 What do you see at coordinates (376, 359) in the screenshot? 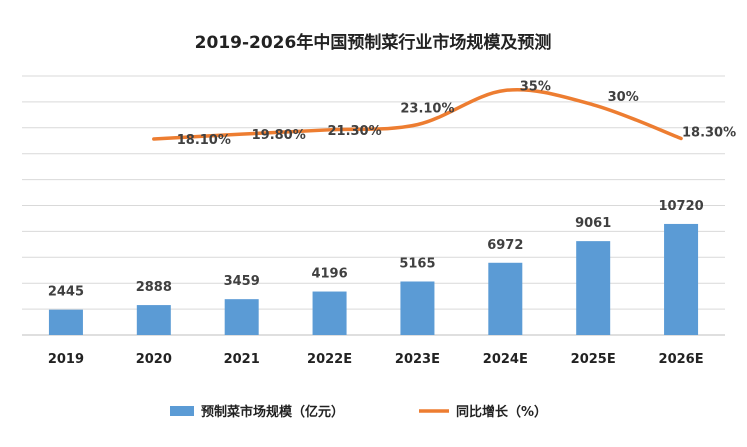
I see `x-axis: 2019 2020 2021 2022E 2023E 2024E 2025E 2026E` at bounding box center [376, 359].